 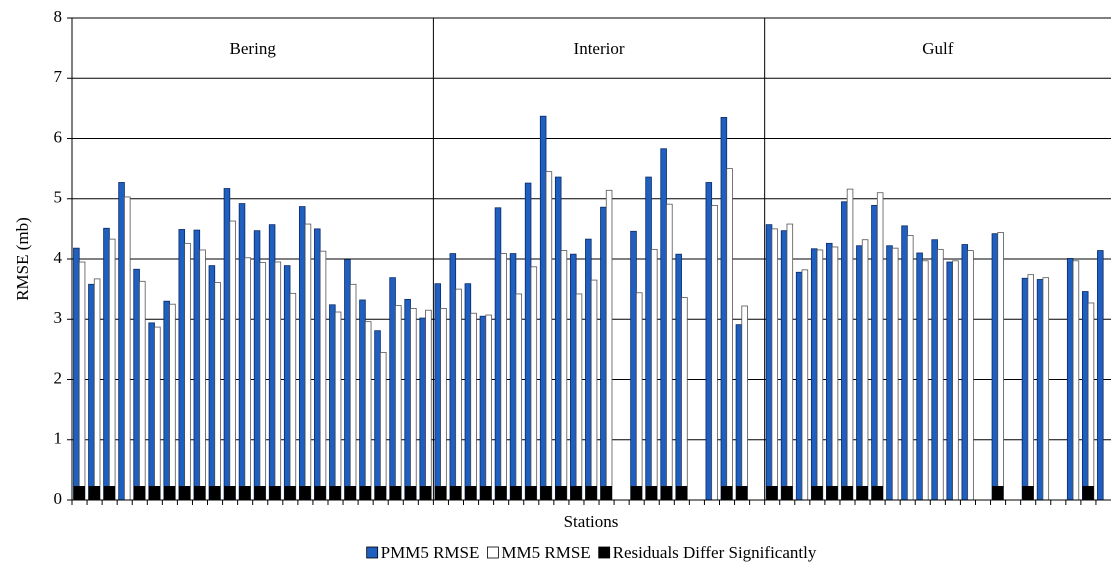 I want to click on y-axis-label: RMSE (mb), so click(x=22, y=259).